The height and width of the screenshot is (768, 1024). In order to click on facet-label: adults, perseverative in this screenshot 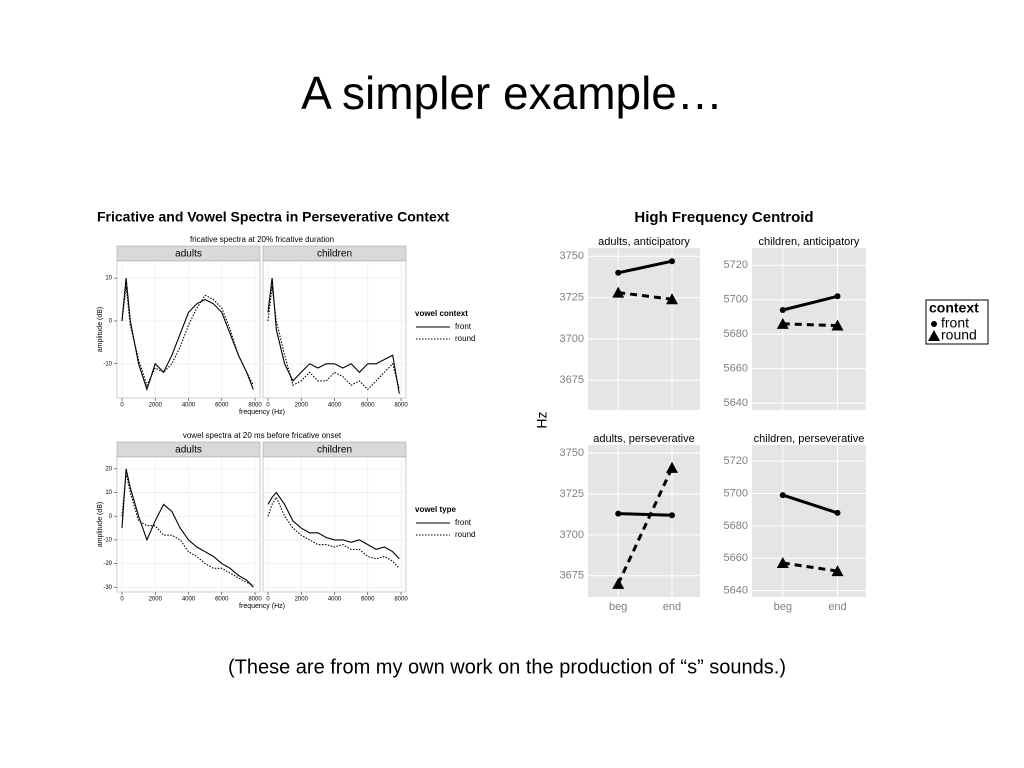, I will do `click(644, 439)`.